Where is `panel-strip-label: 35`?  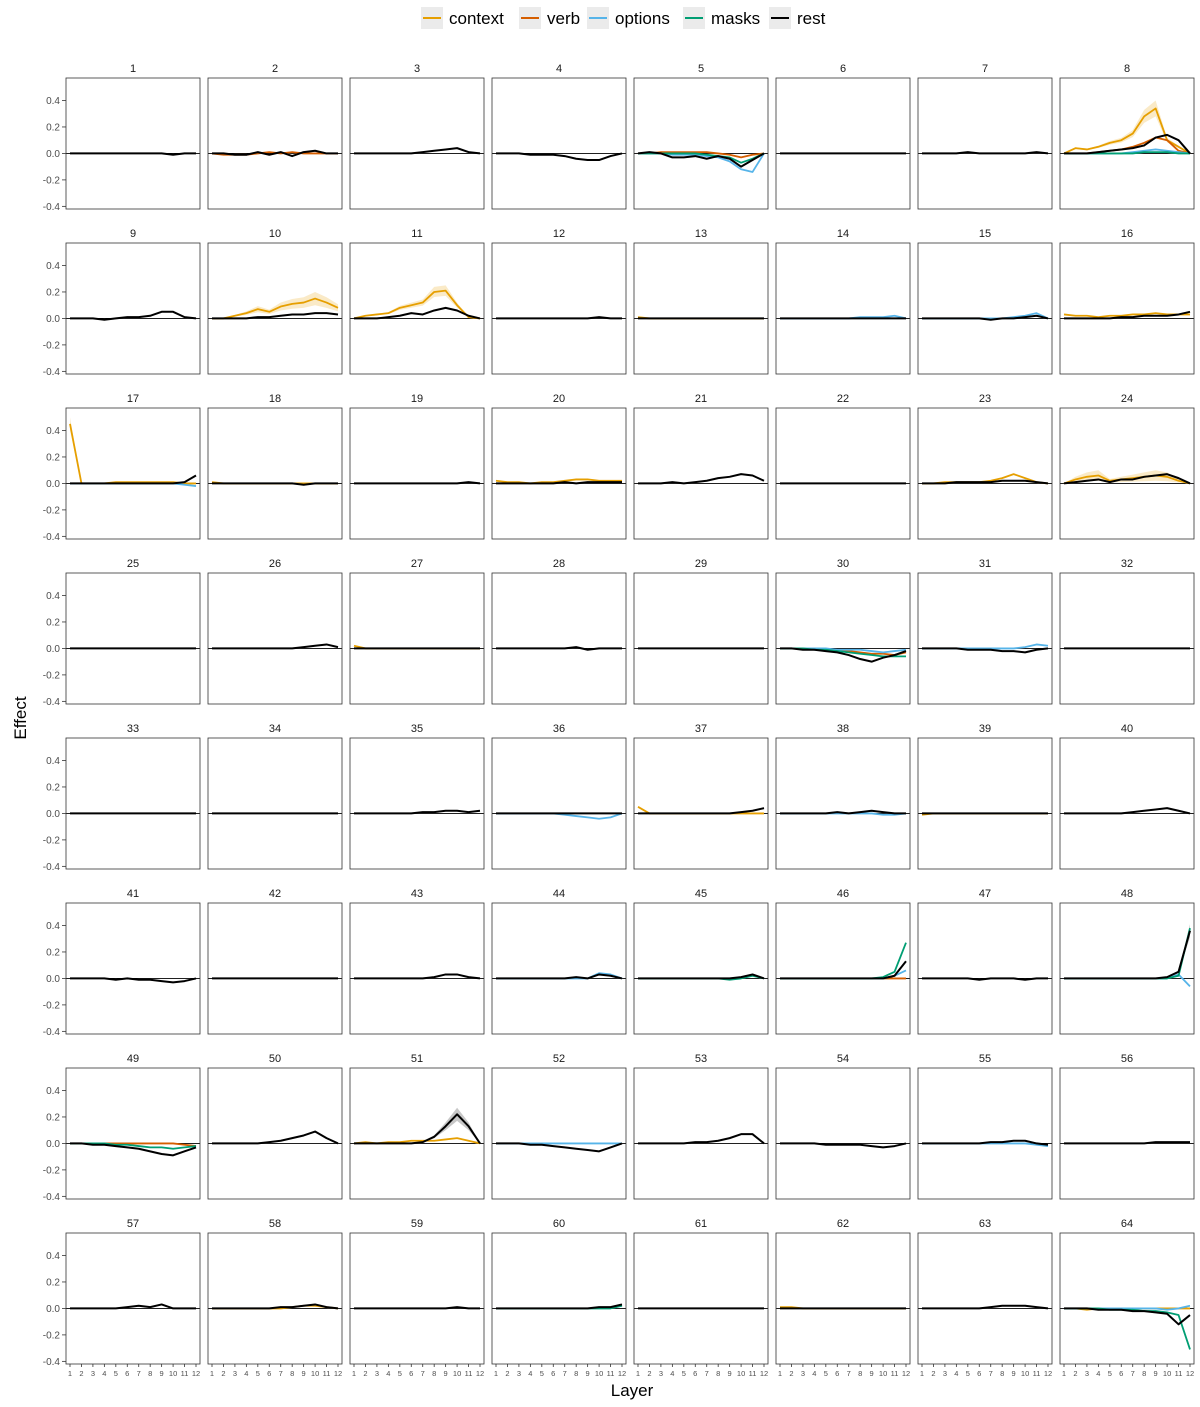 panel-strip-label: 35 is located at coordinates (417, 729).